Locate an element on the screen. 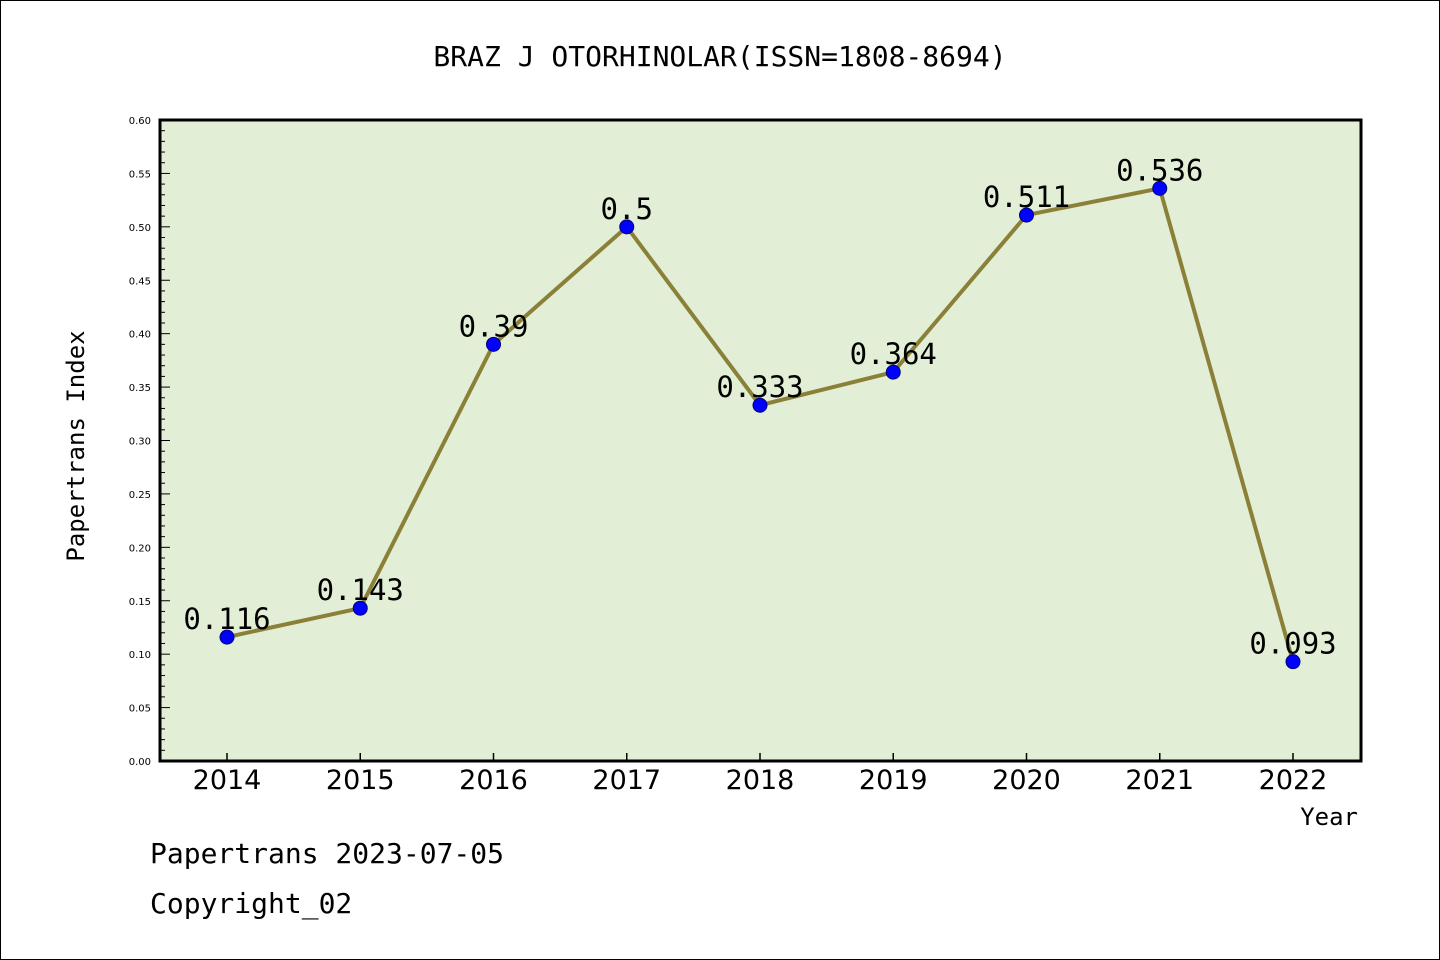 This screenshot has width=1440, height=960. data-label: 0.364 is located at coordinates (893, 354).